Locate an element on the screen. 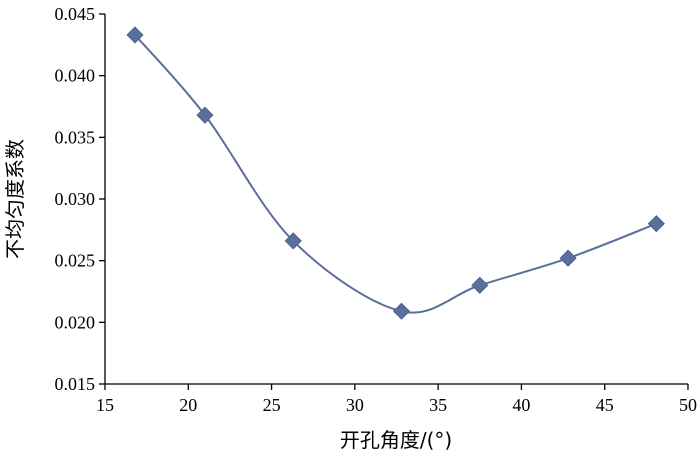  y-tick-label: 0.025 is located at coordinates (75, 261).